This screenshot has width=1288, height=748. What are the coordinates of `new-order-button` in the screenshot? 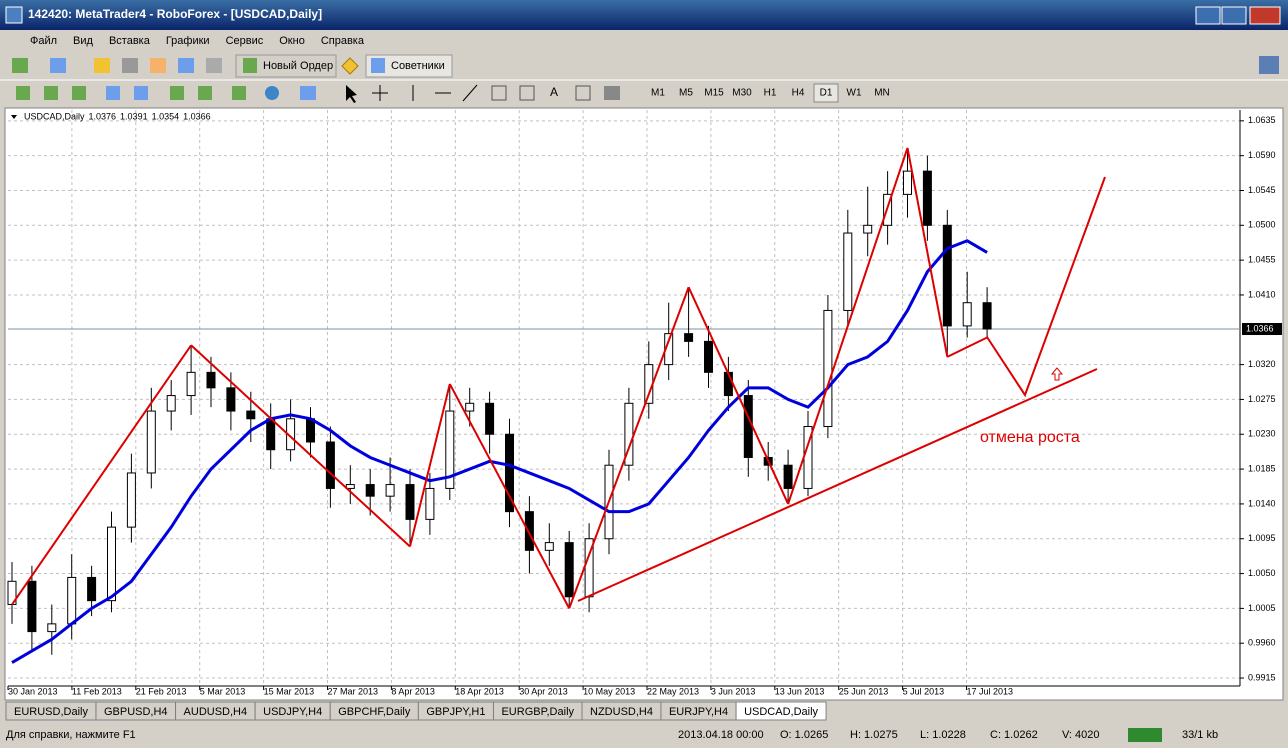 It's located at (286, 66).